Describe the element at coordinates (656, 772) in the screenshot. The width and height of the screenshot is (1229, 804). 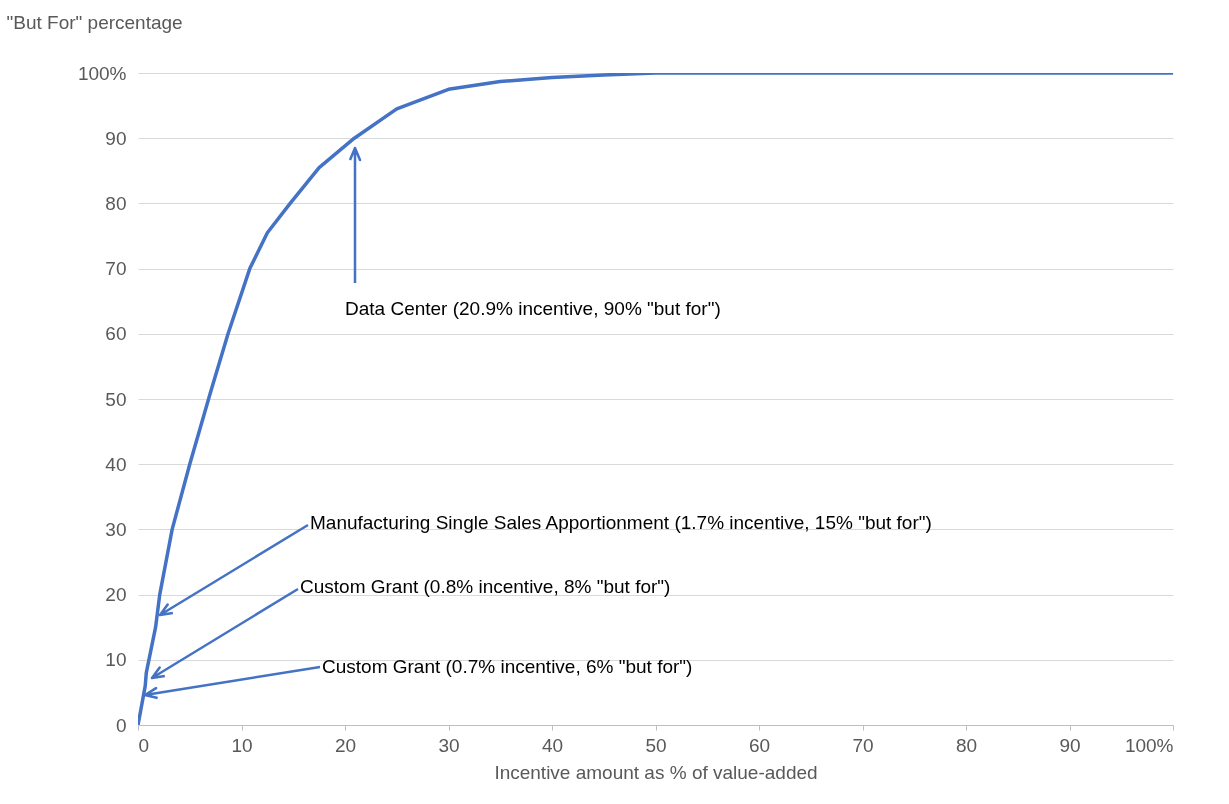
I see `x-axis-title: Incentive amount as % of value-added` at that location.